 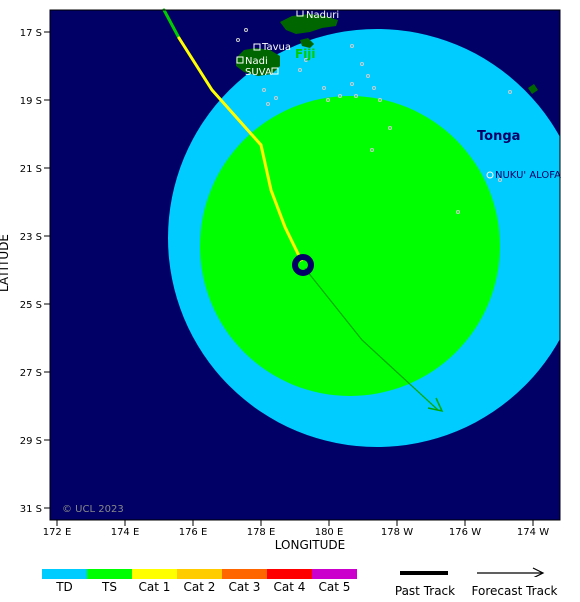 What do you see at coordinates (289, 574) in the screenshot?
I see `legend-swatch-cat4` at bounding box center [289, 574].